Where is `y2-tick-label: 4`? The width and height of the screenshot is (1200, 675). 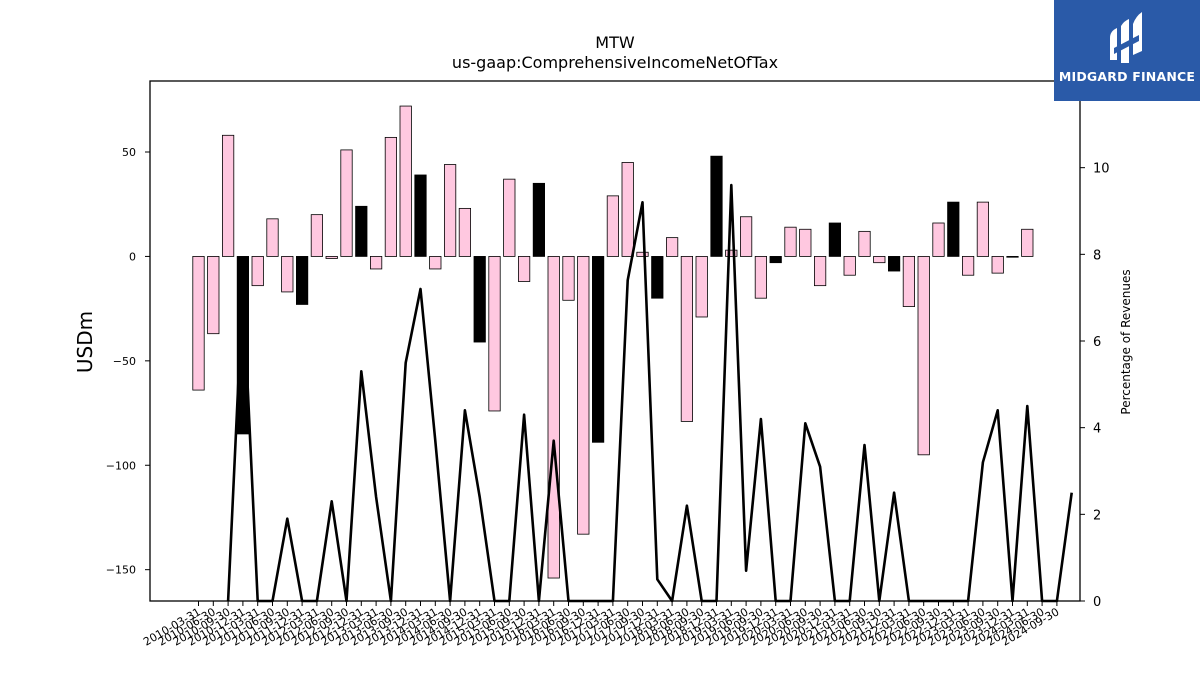 y2-tick-label: 4 is located at coordinates (1097, 429).